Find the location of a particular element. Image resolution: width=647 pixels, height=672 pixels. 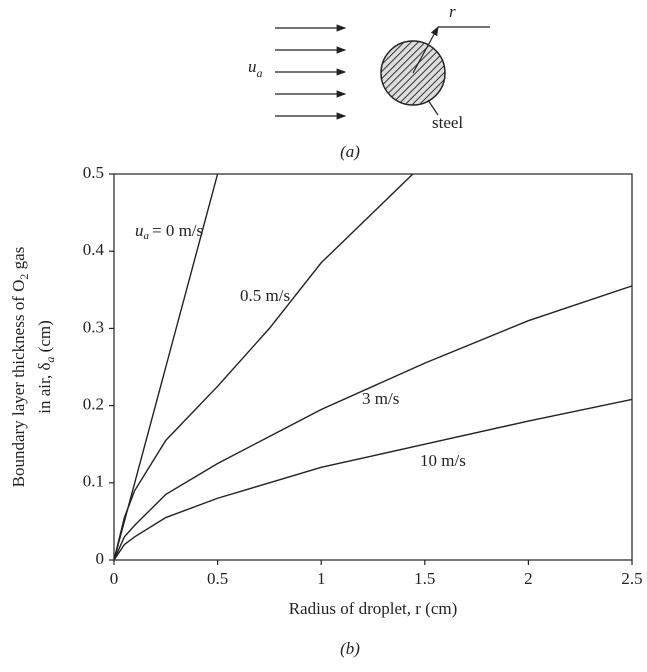

flow-arrows is located at coordinates (311, 72).